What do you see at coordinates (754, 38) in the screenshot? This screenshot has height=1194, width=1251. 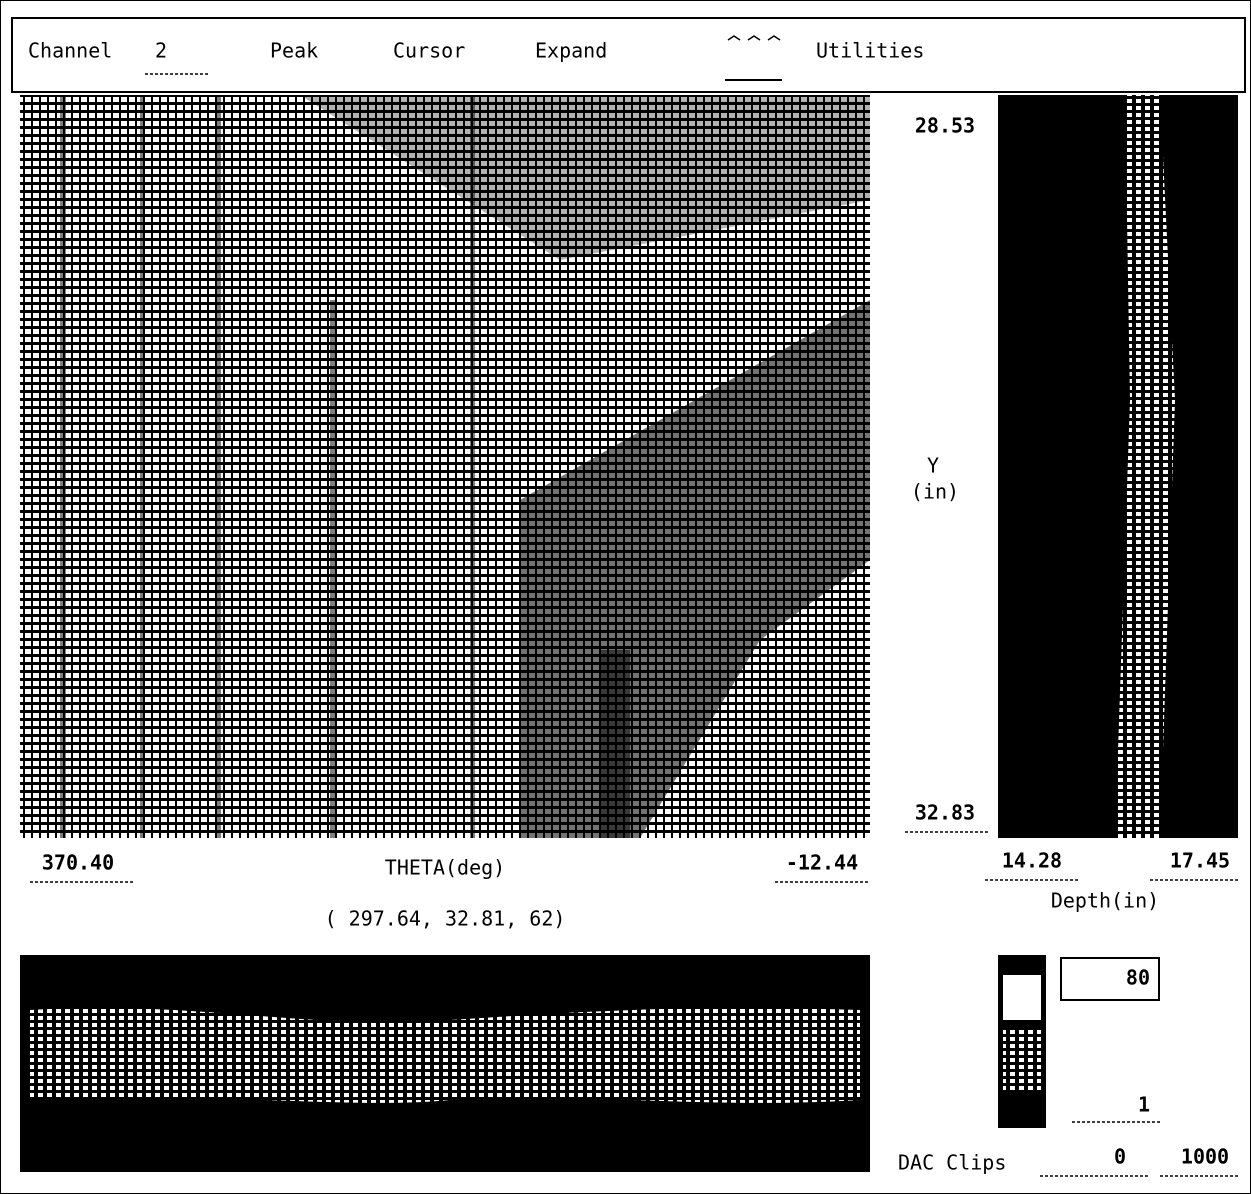 I see `menu-icon` at bounding box center [754, 38].